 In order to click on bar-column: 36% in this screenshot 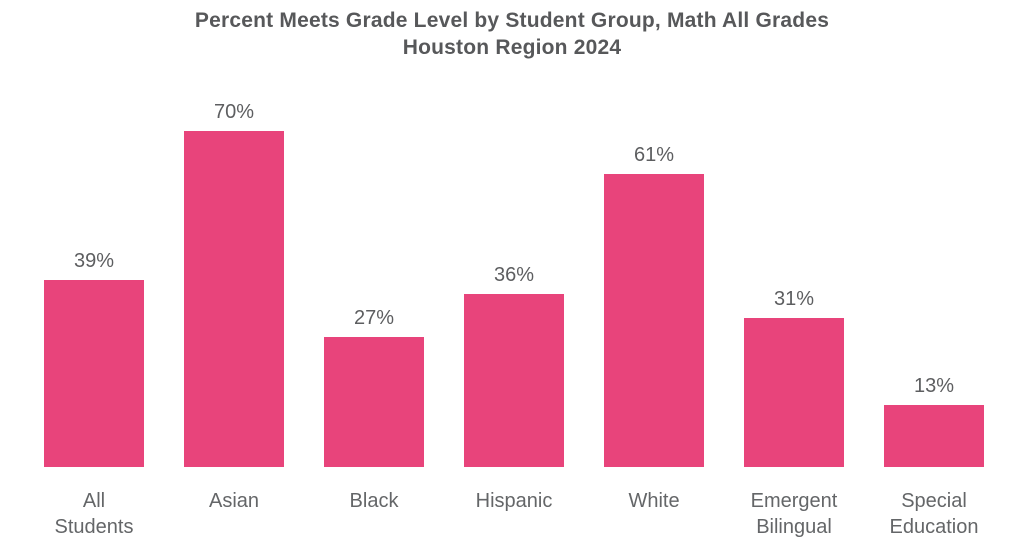, I will do `click(514, 268)`.